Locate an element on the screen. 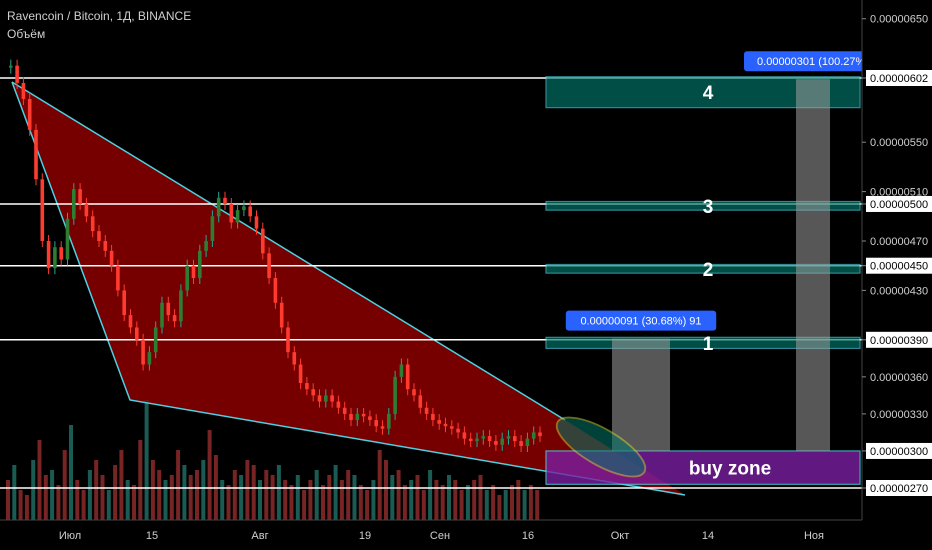 The width and height of the screenshot is (932, 550). price-tick-label: 0.00000450 is located at coordinates (899, 267).